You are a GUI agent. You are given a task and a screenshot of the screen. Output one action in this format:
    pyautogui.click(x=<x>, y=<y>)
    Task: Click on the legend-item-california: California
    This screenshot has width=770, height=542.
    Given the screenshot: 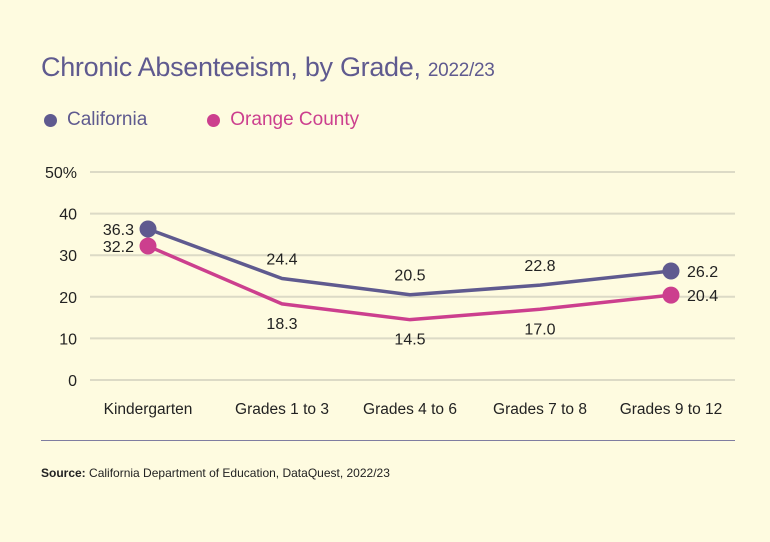 What is the action you would take?
    pyautogui.click(x=95, y=120)
    